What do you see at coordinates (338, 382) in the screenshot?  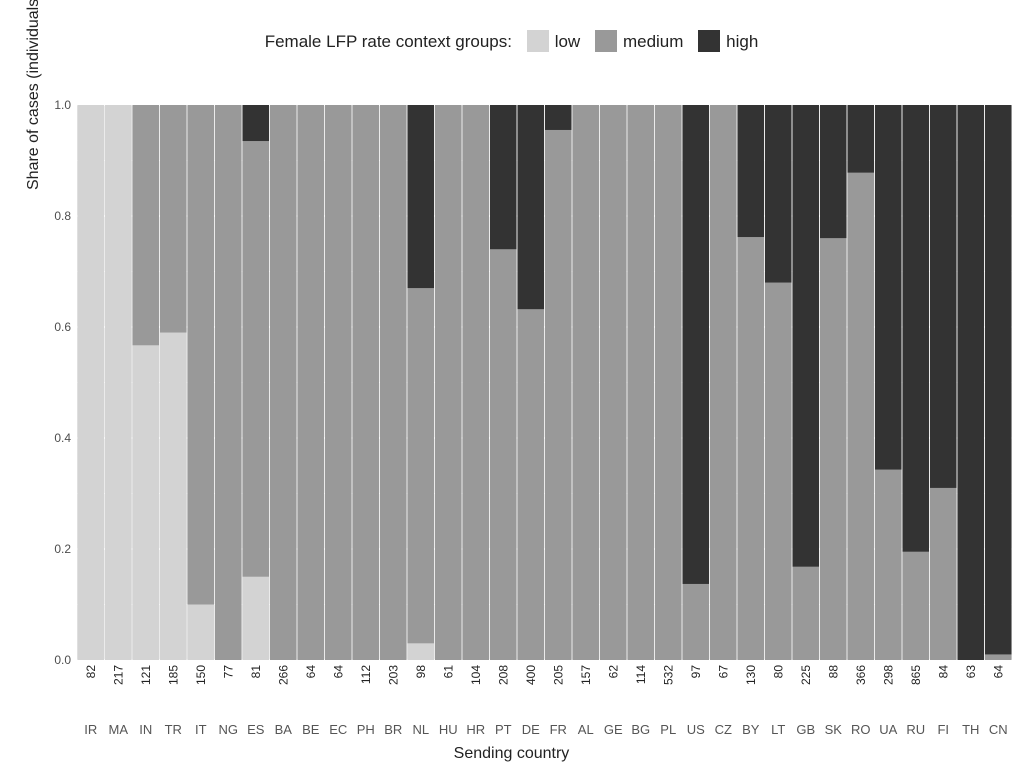 I see `bar-medium-EC` at bounding box center [338, 382].